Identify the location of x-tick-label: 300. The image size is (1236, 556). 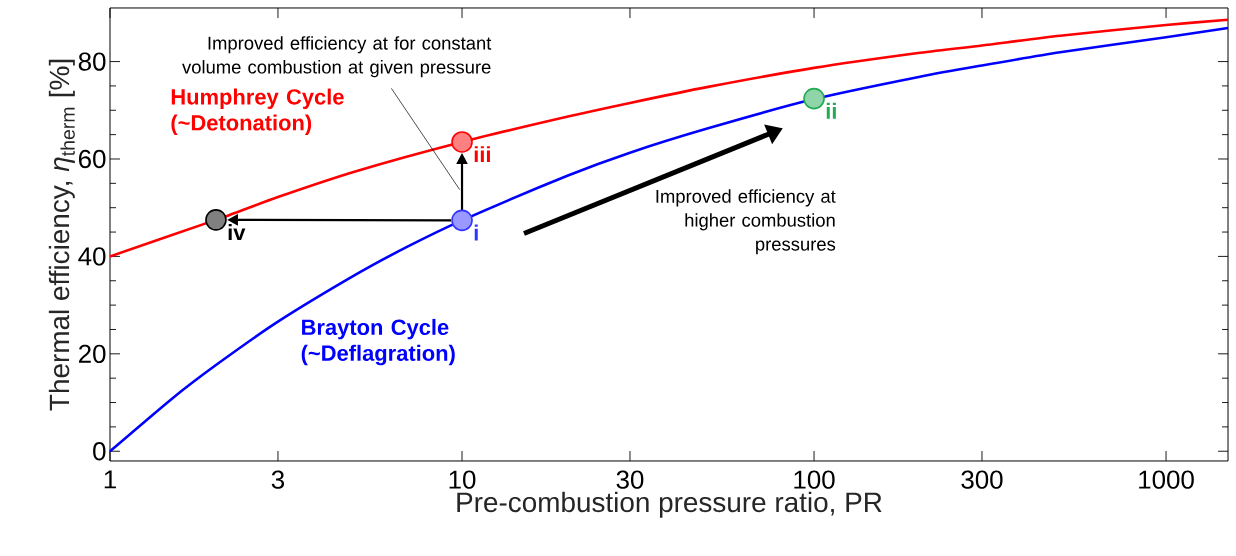
(982, 479).